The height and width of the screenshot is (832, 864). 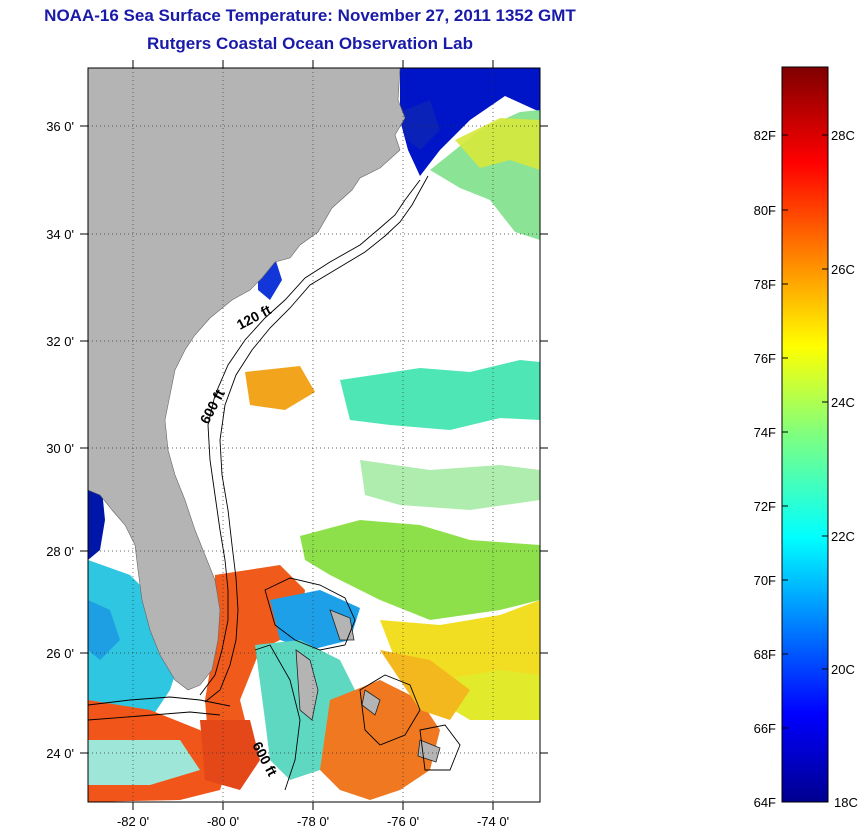 I want to click on lon-label: -78 0', so click(x=313, y=821).